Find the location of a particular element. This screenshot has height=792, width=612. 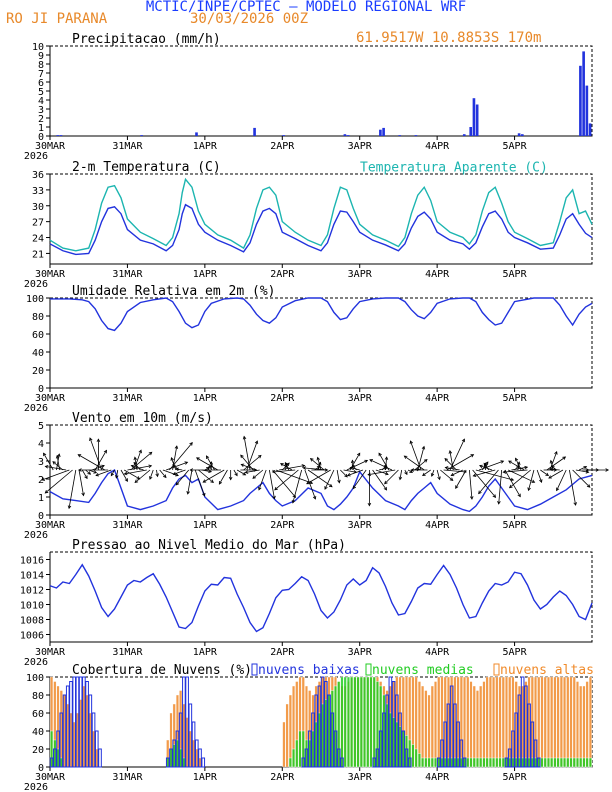

station-coords: 61.9517W 10.8853S 170m is located at coordinates (449, 38).